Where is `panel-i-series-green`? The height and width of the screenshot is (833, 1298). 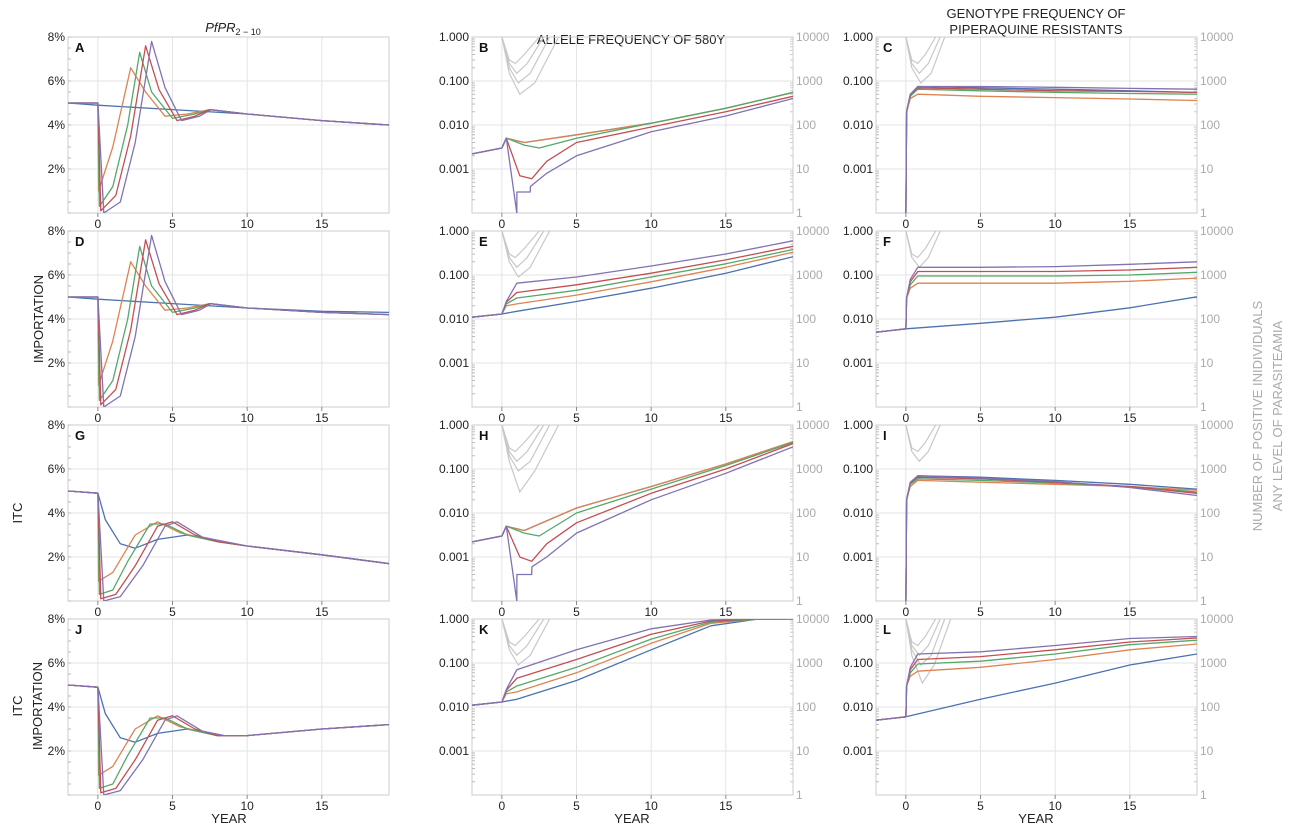
panel-i-series-green is located at coordinates (1051, 539).